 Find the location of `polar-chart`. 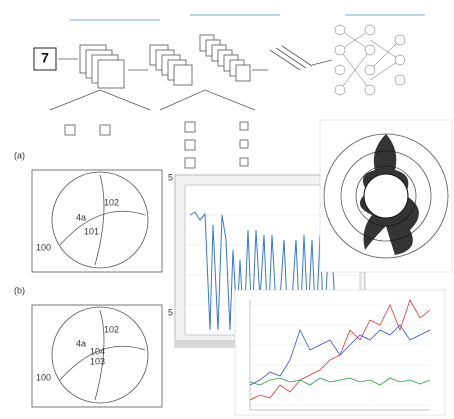

polar-chart is located at coordinates (386, 196).